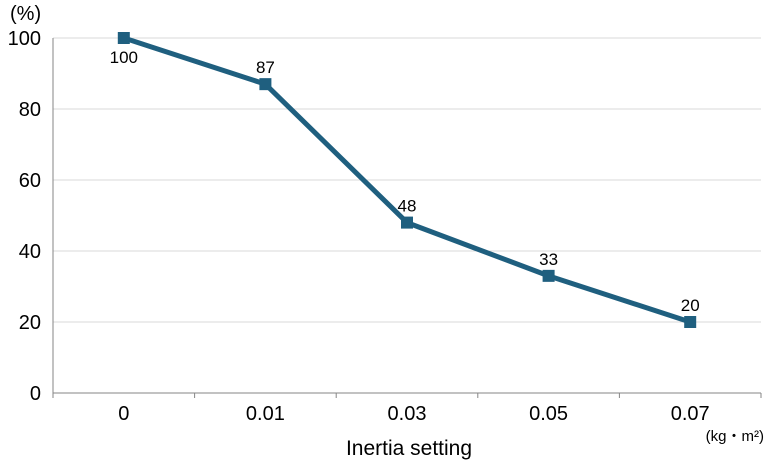 The height and width of the screenshot is (472, 766). What do you see at coordinates (407, 206) in the screenshot?
I see `data-label: 48` at bounding box center [407, 206].